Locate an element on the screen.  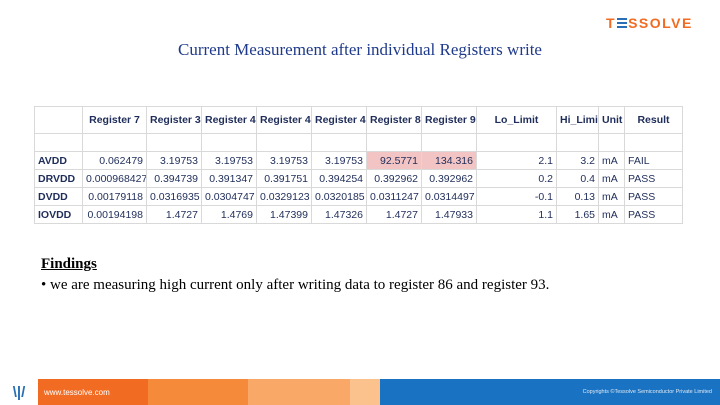
table-header-cell is located at coordinates (58, 120).